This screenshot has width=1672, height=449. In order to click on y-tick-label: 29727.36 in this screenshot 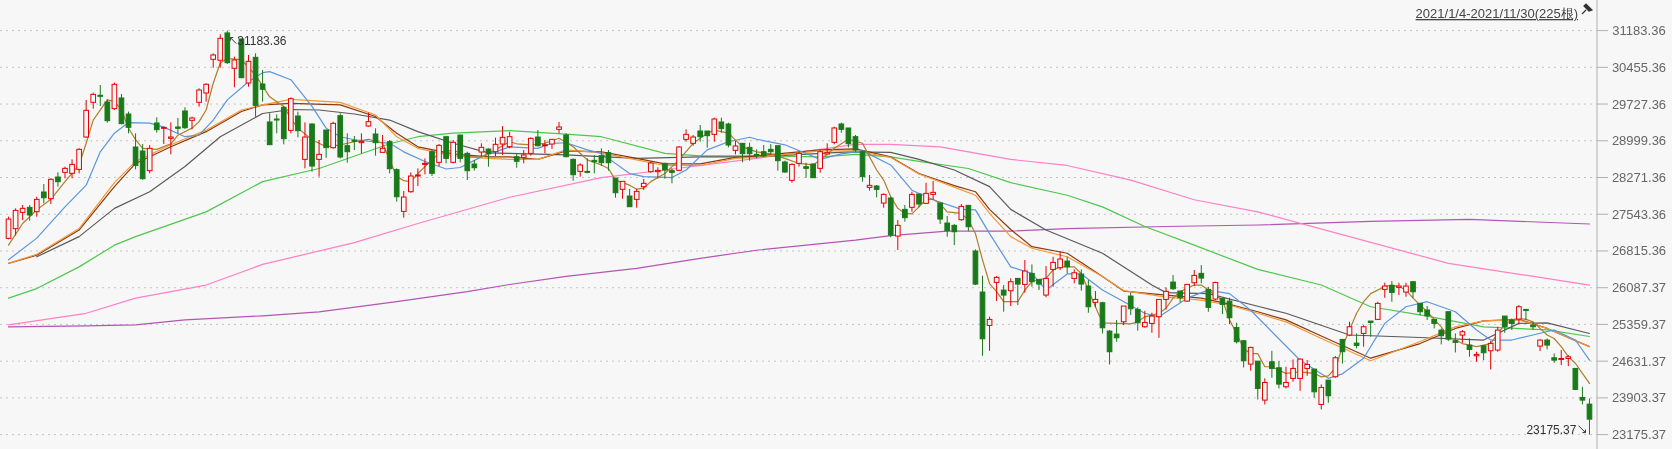, I will do `click(1639, 104)`.